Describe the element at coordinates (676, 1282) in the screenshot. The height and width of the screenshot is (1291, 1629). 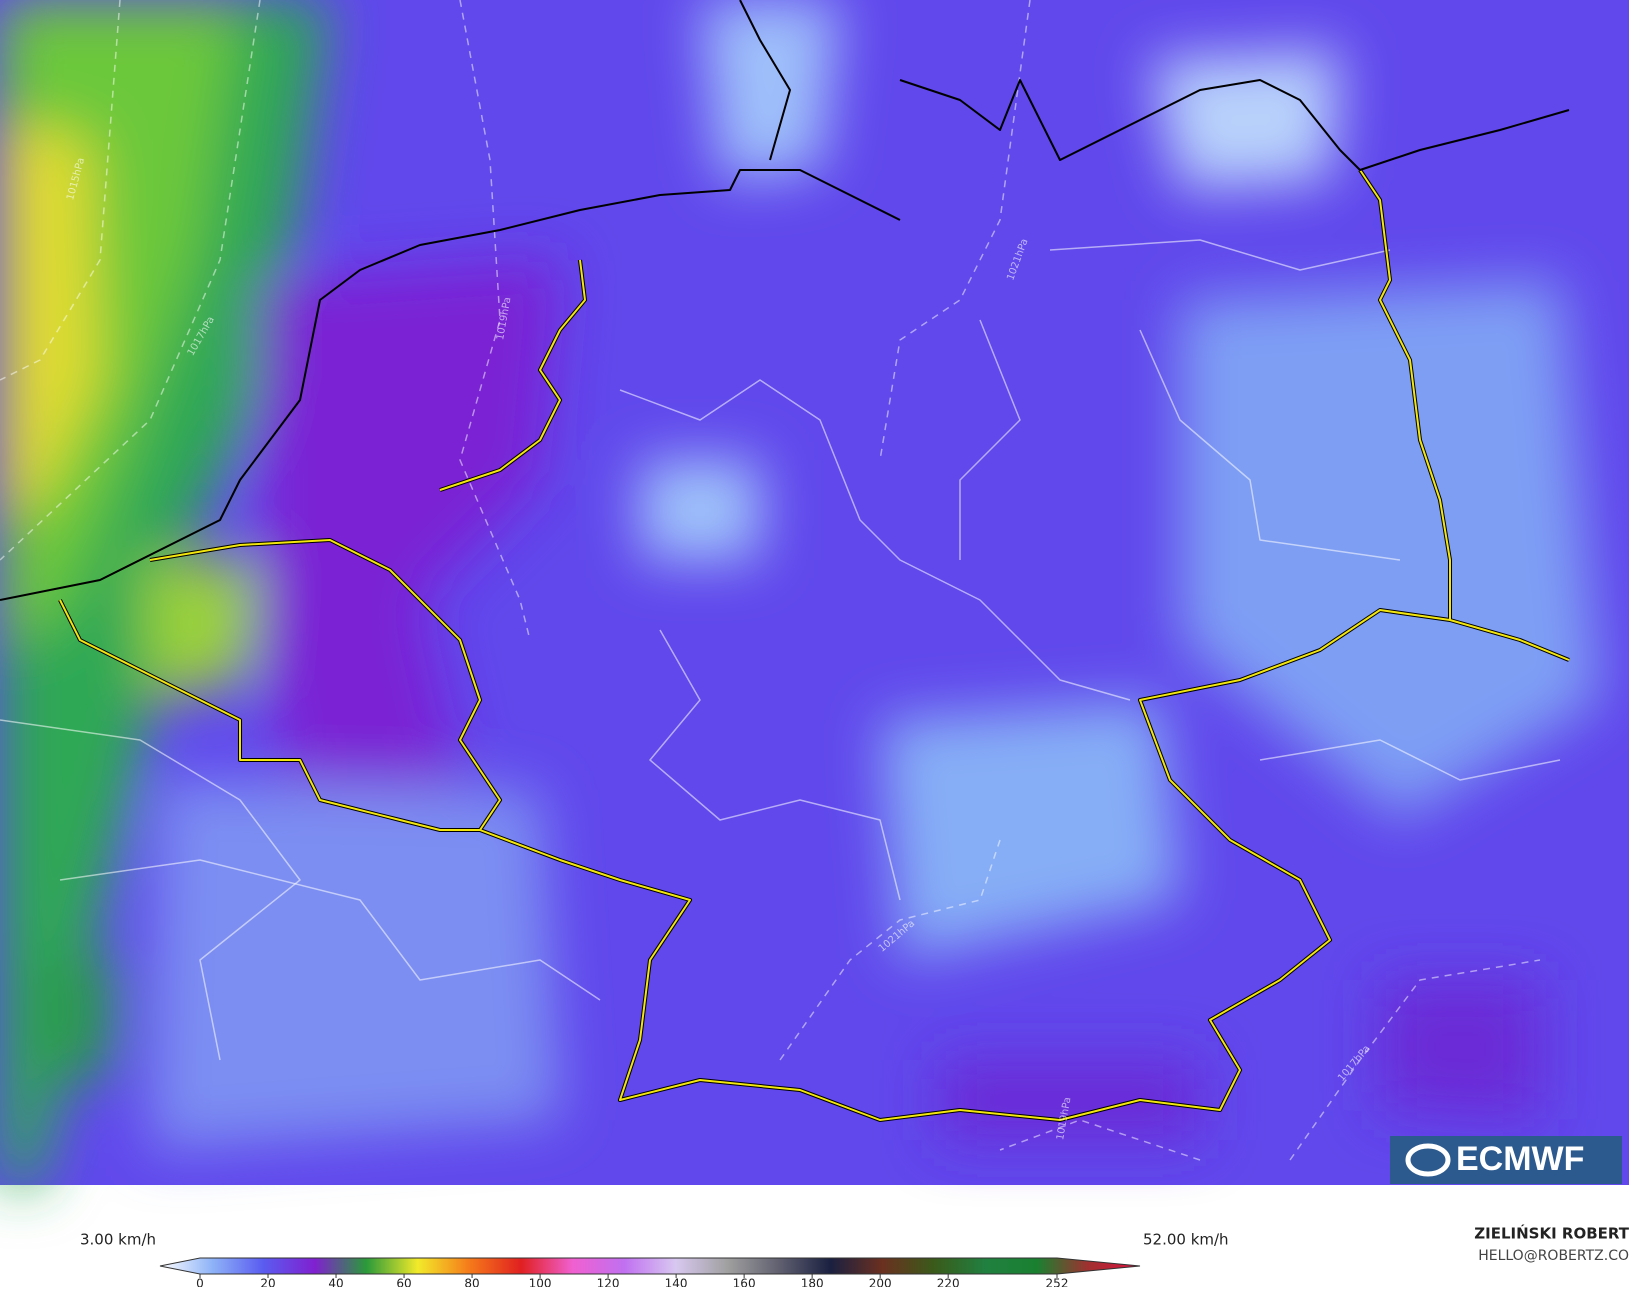
I see `colorbar-tick-label: 140` at that location.